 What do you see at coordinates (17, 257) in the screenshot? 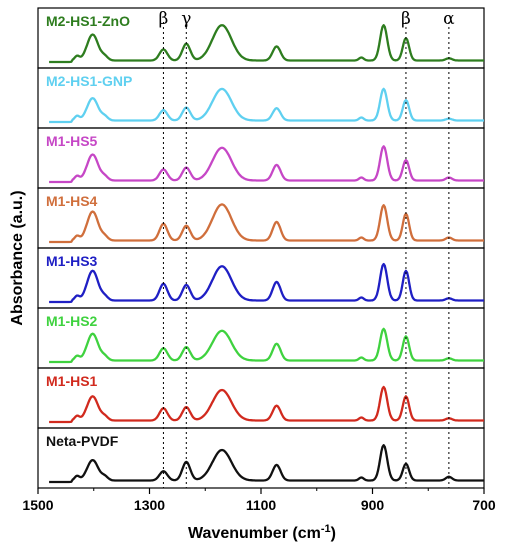
I see `y-axis-title: Absorbance (a.u.)` at bounding box center [17, 257].